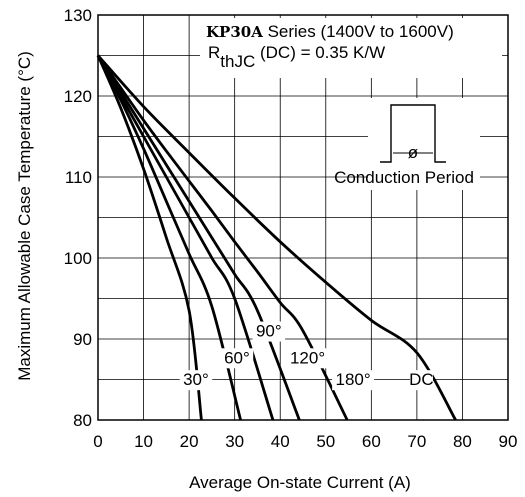  I want to click on x-tick-label: 80, so click(462, 441).